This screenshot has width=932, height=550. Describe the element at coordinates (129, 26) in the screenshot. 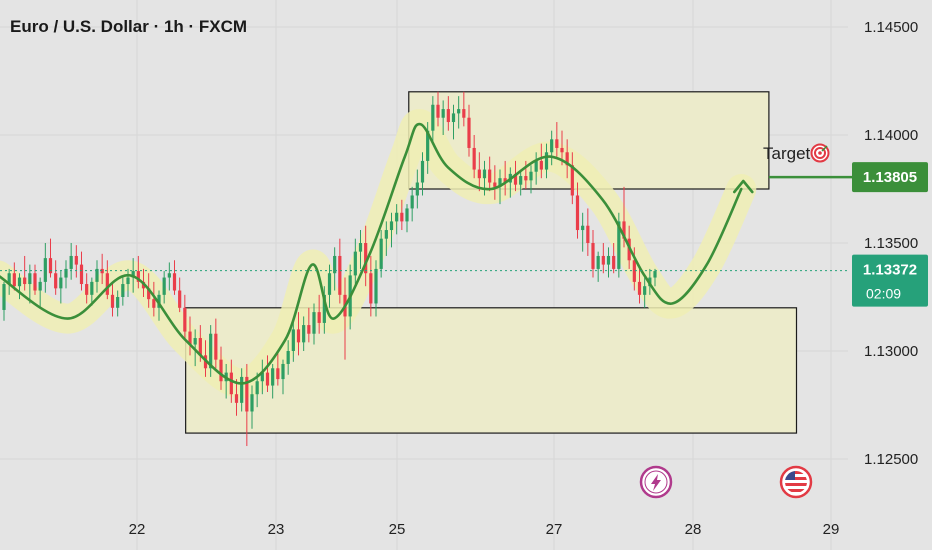

I see `chart-title: Euro / U.S. Dollar · 1h · FXCM` at that location.